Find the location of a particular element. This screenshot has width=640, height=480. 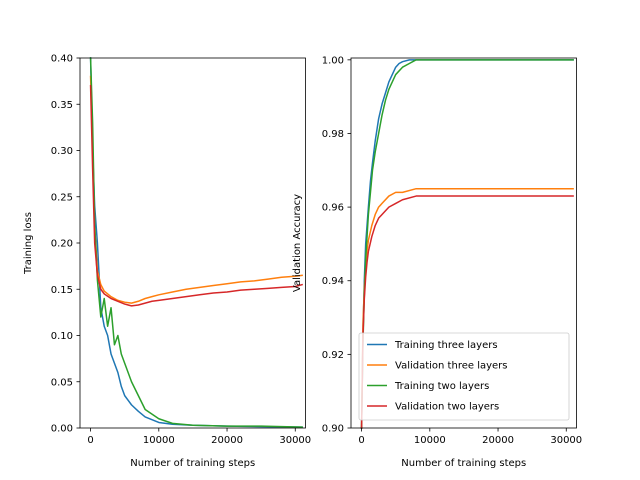

training-loss-y-tick-label: 0.25 is located at coordinates (62, 197).